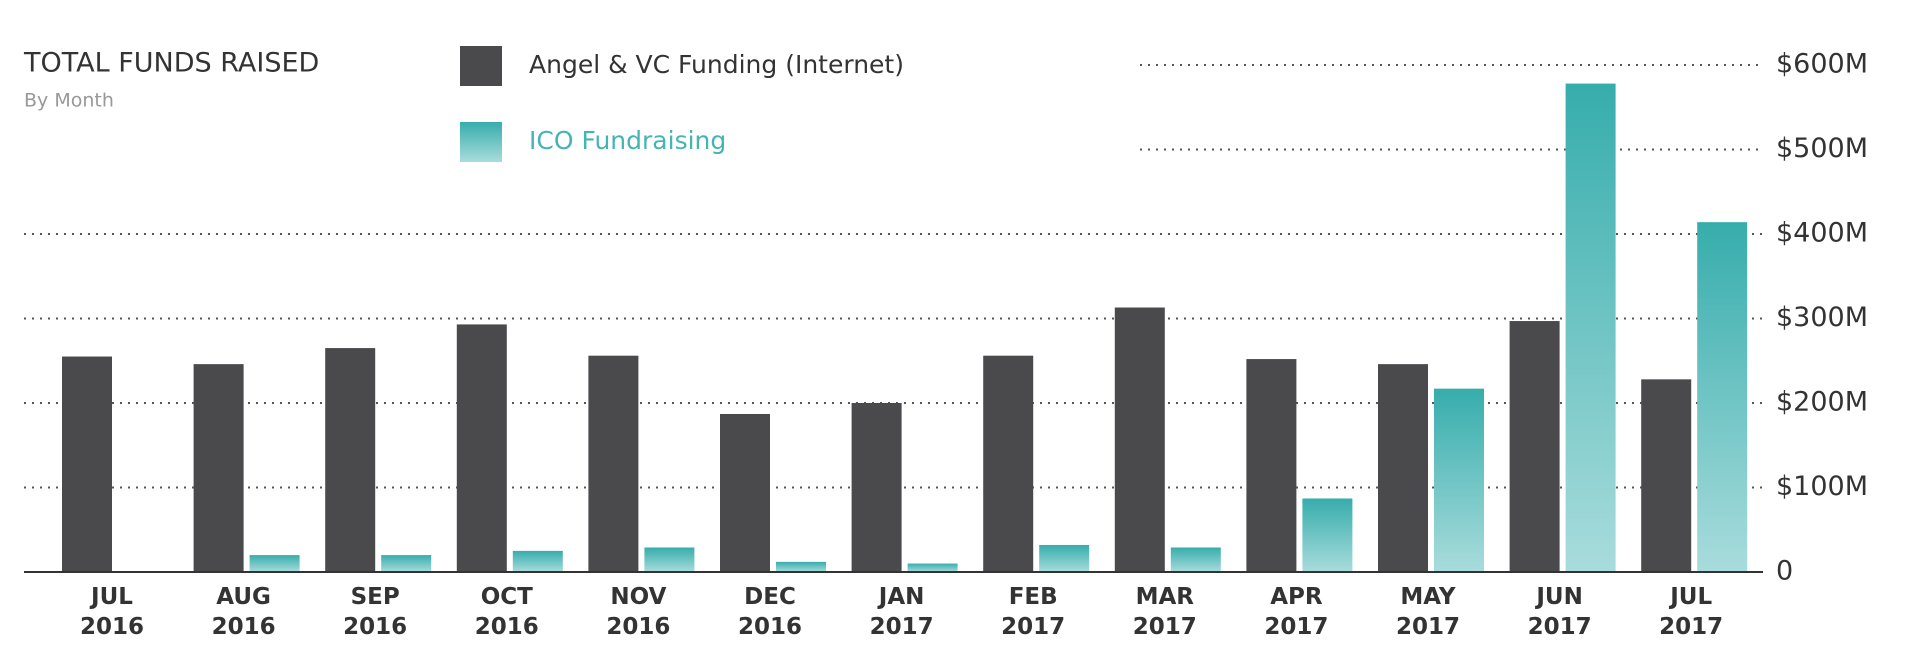 This screenshot has width=1920, height=670. I want to click on y-tick-label: $300M, so click(1822, 317).